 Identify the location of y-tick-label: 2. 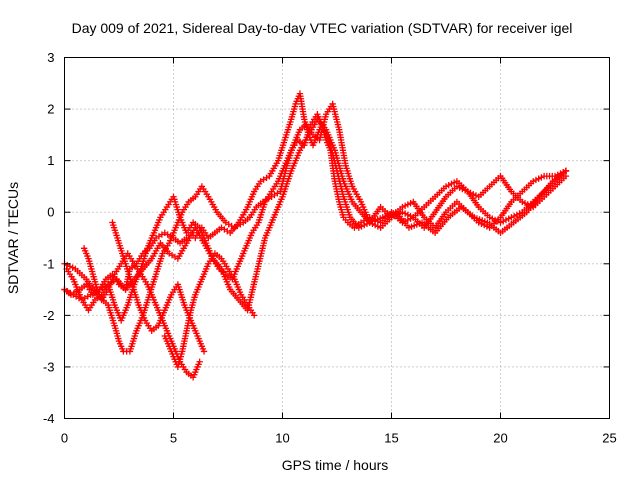
(50, 109).